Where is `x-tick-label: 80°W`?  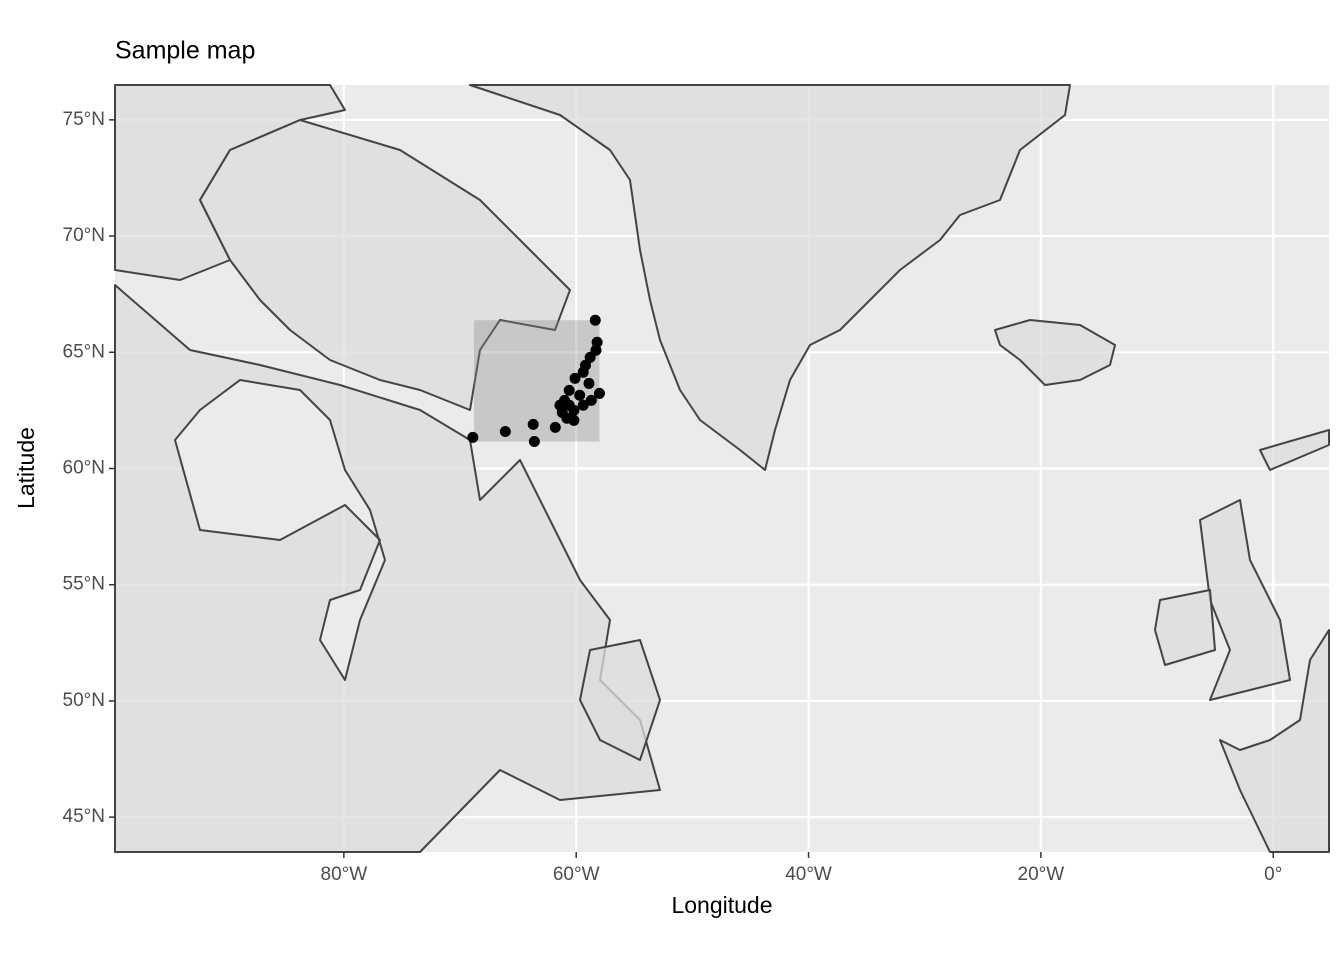
x-tick-label: 80°W is located at coordinates (344, 874).